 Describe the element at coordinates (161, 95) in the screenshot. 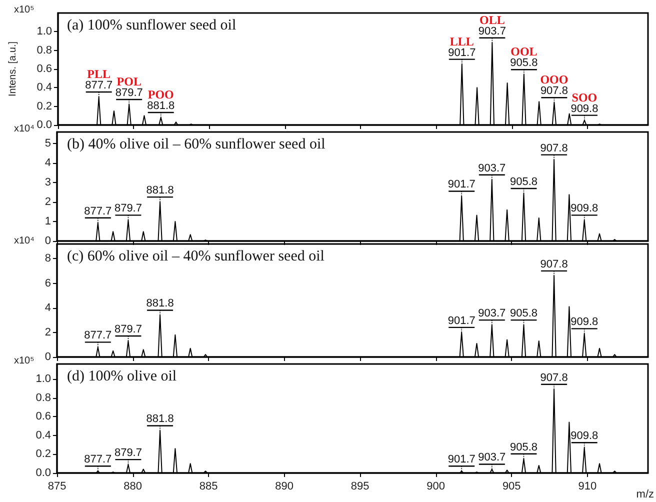

I see `annotation: POO` at that location.